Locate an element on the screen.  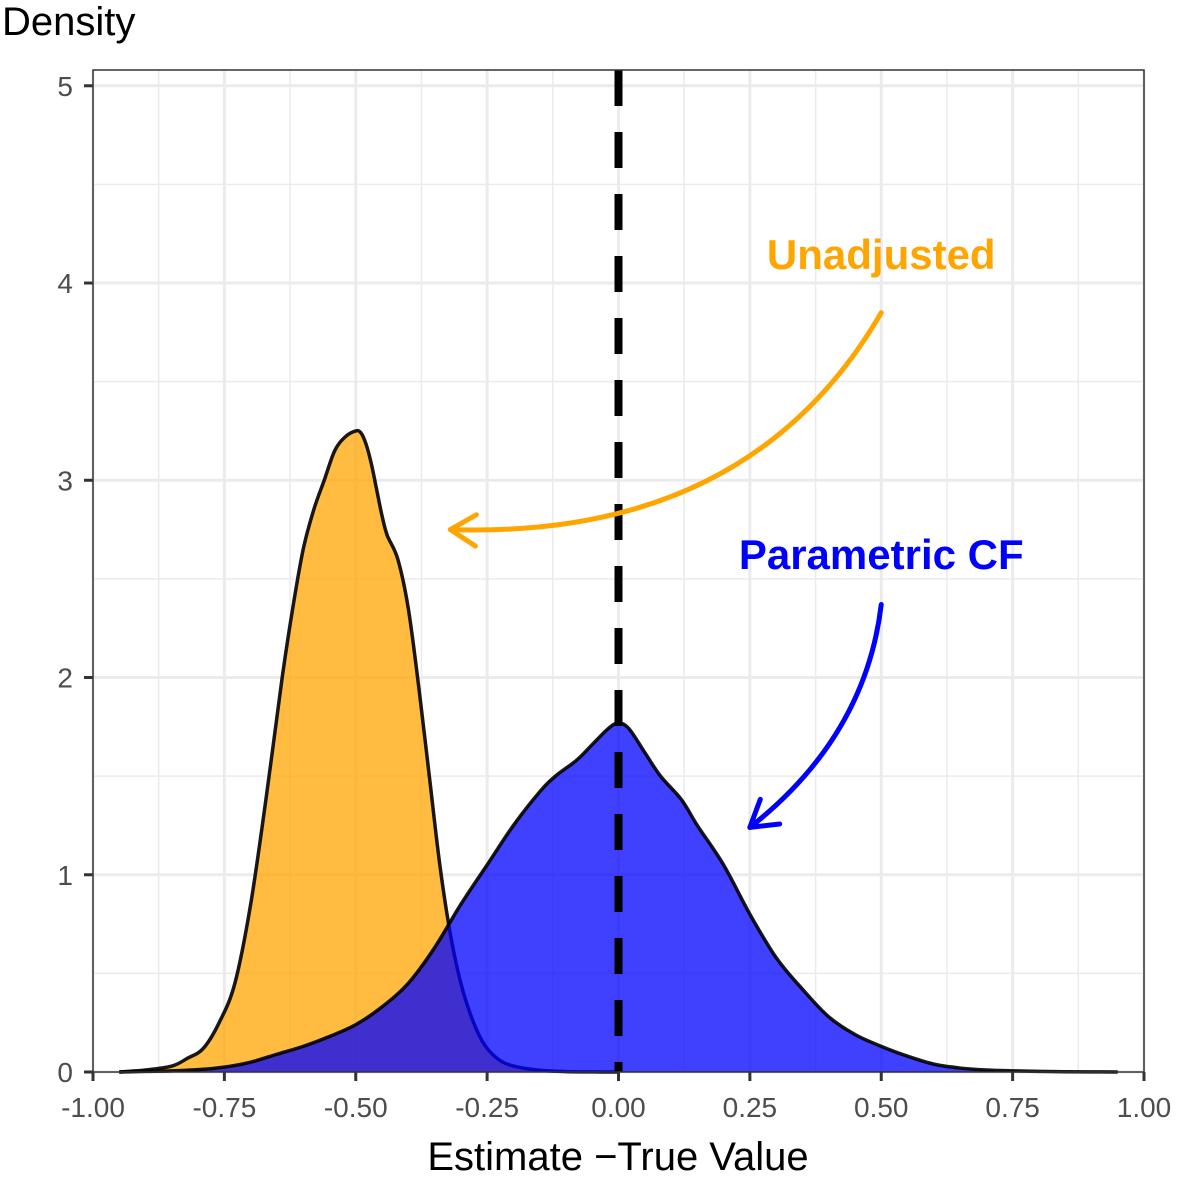
y-tick-label: 1 is located at coordinates (65, 875).